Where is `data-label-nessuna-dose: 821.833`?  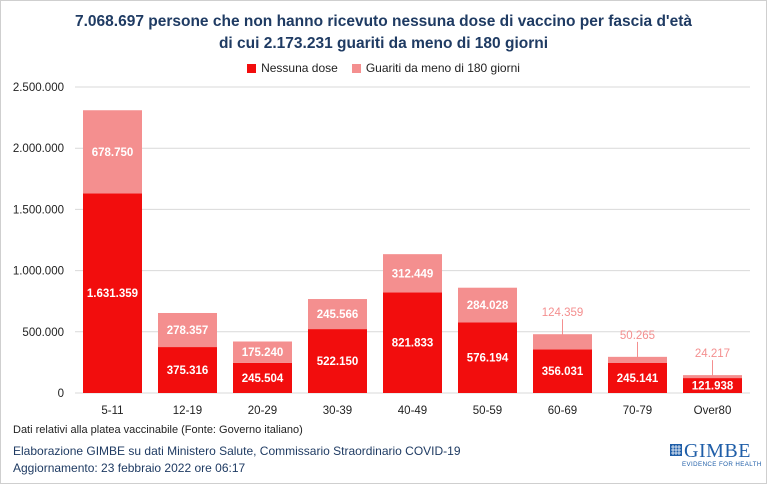
data-label-nessuna-dose: 821.833 is located at coordinates (413, 344).